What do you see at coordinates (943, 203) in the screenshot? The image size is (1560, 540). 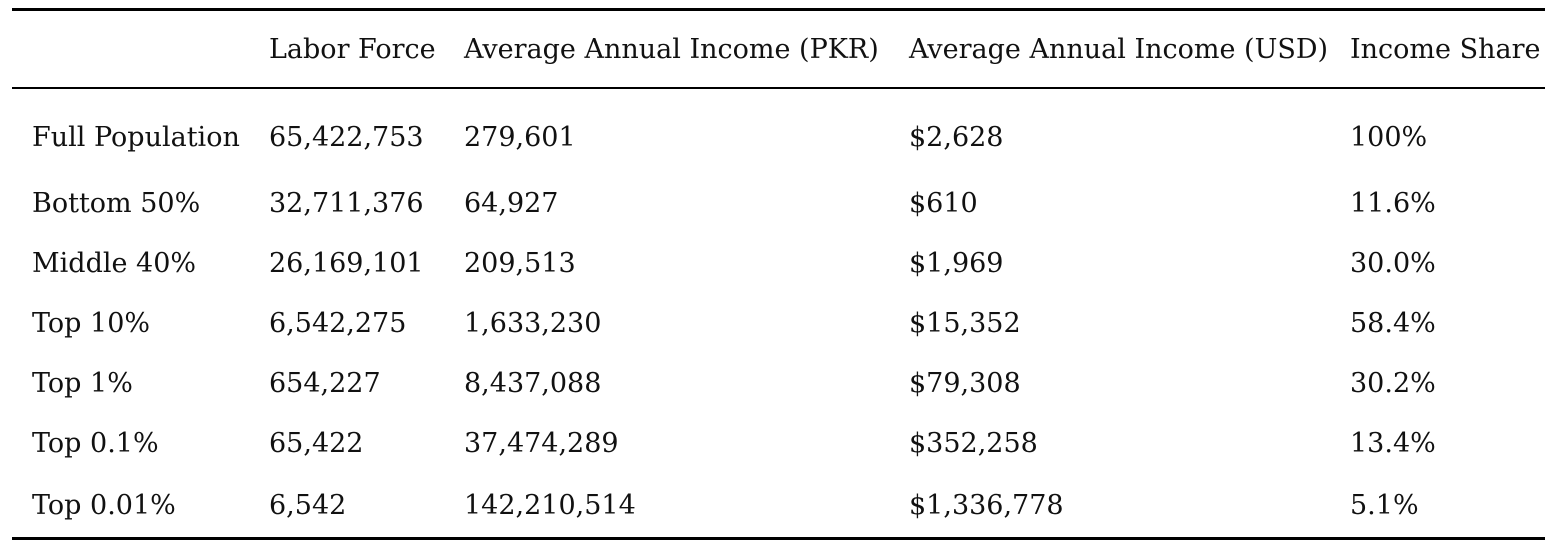 I see `income-usd-cell: $610` at bounding box center [943, 203].